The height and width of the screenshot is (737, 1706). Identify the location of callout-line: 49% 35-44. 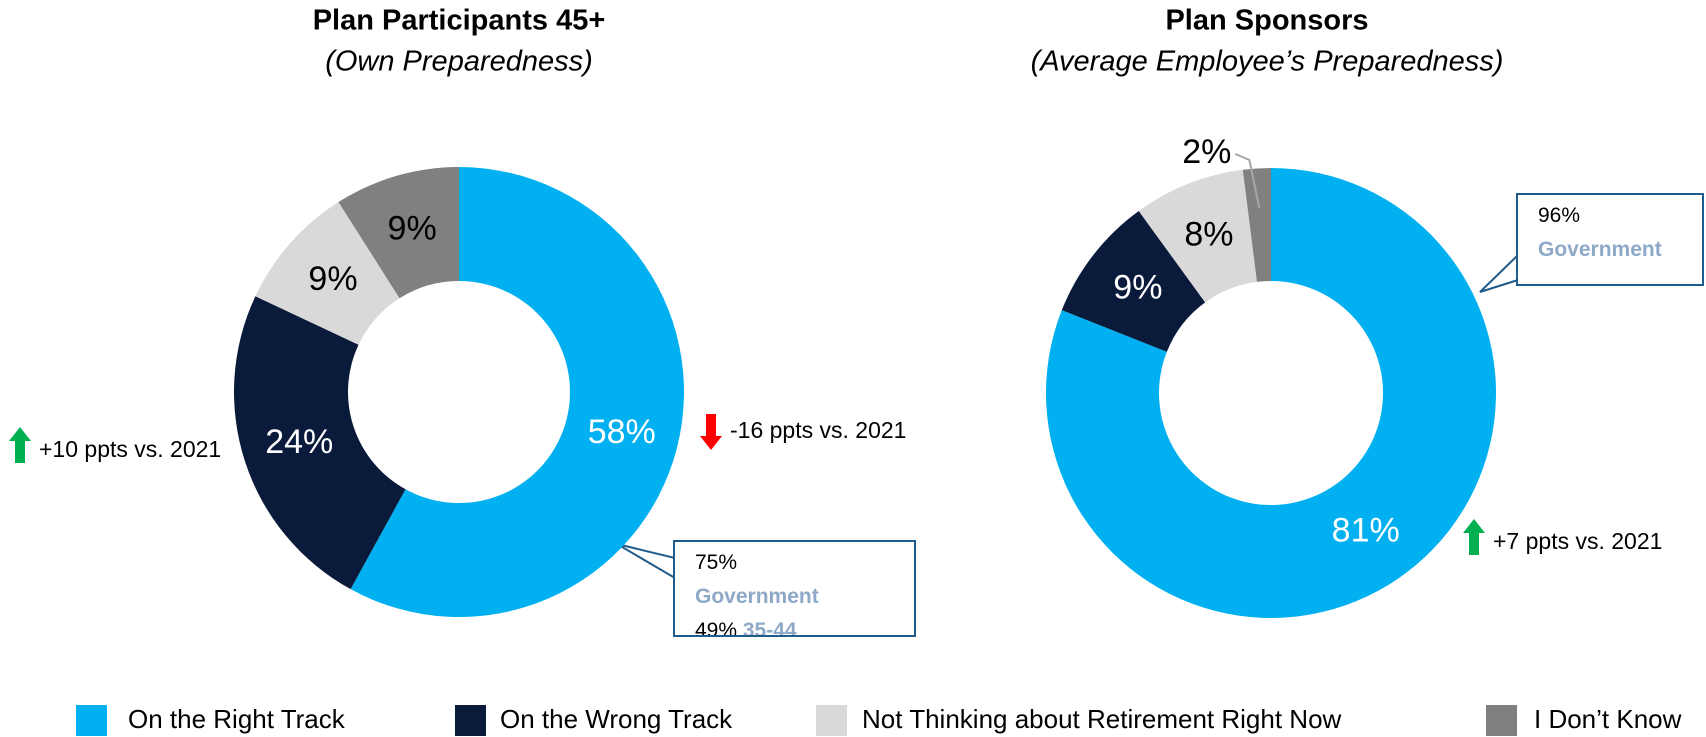
(794, 625).